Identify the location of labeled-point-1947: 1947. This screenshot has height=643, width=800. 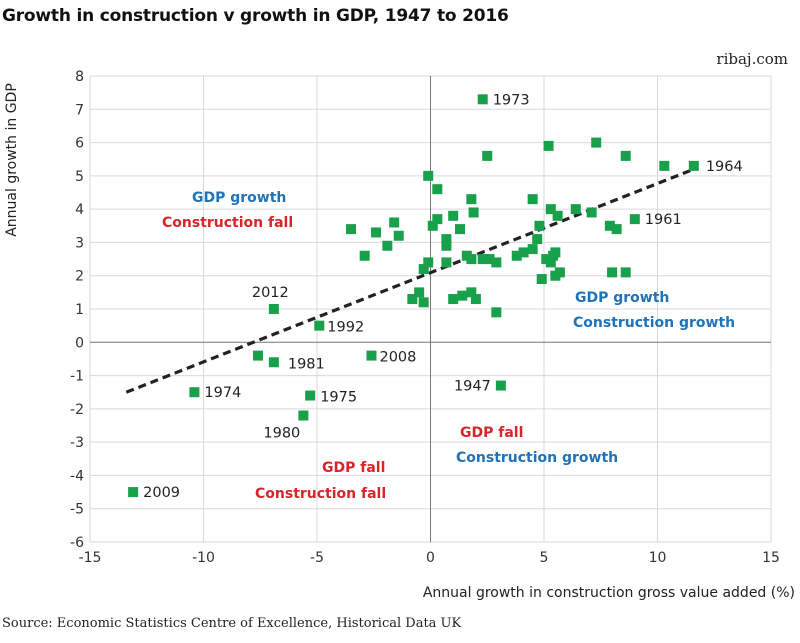
(480, 387).